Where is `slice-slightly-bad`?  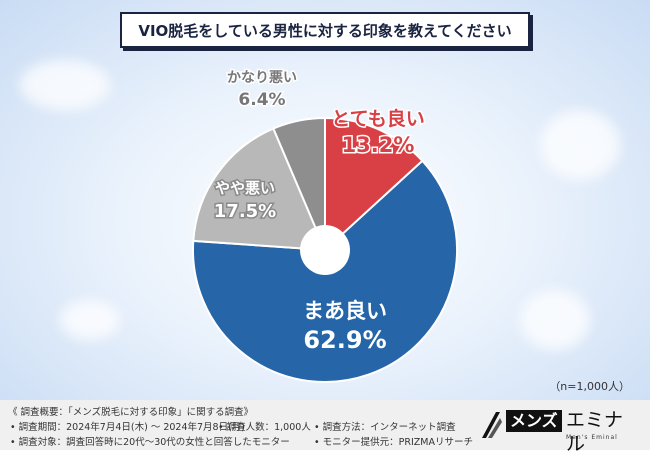
slice-slightly-bad is located at coordinates (259, 189).